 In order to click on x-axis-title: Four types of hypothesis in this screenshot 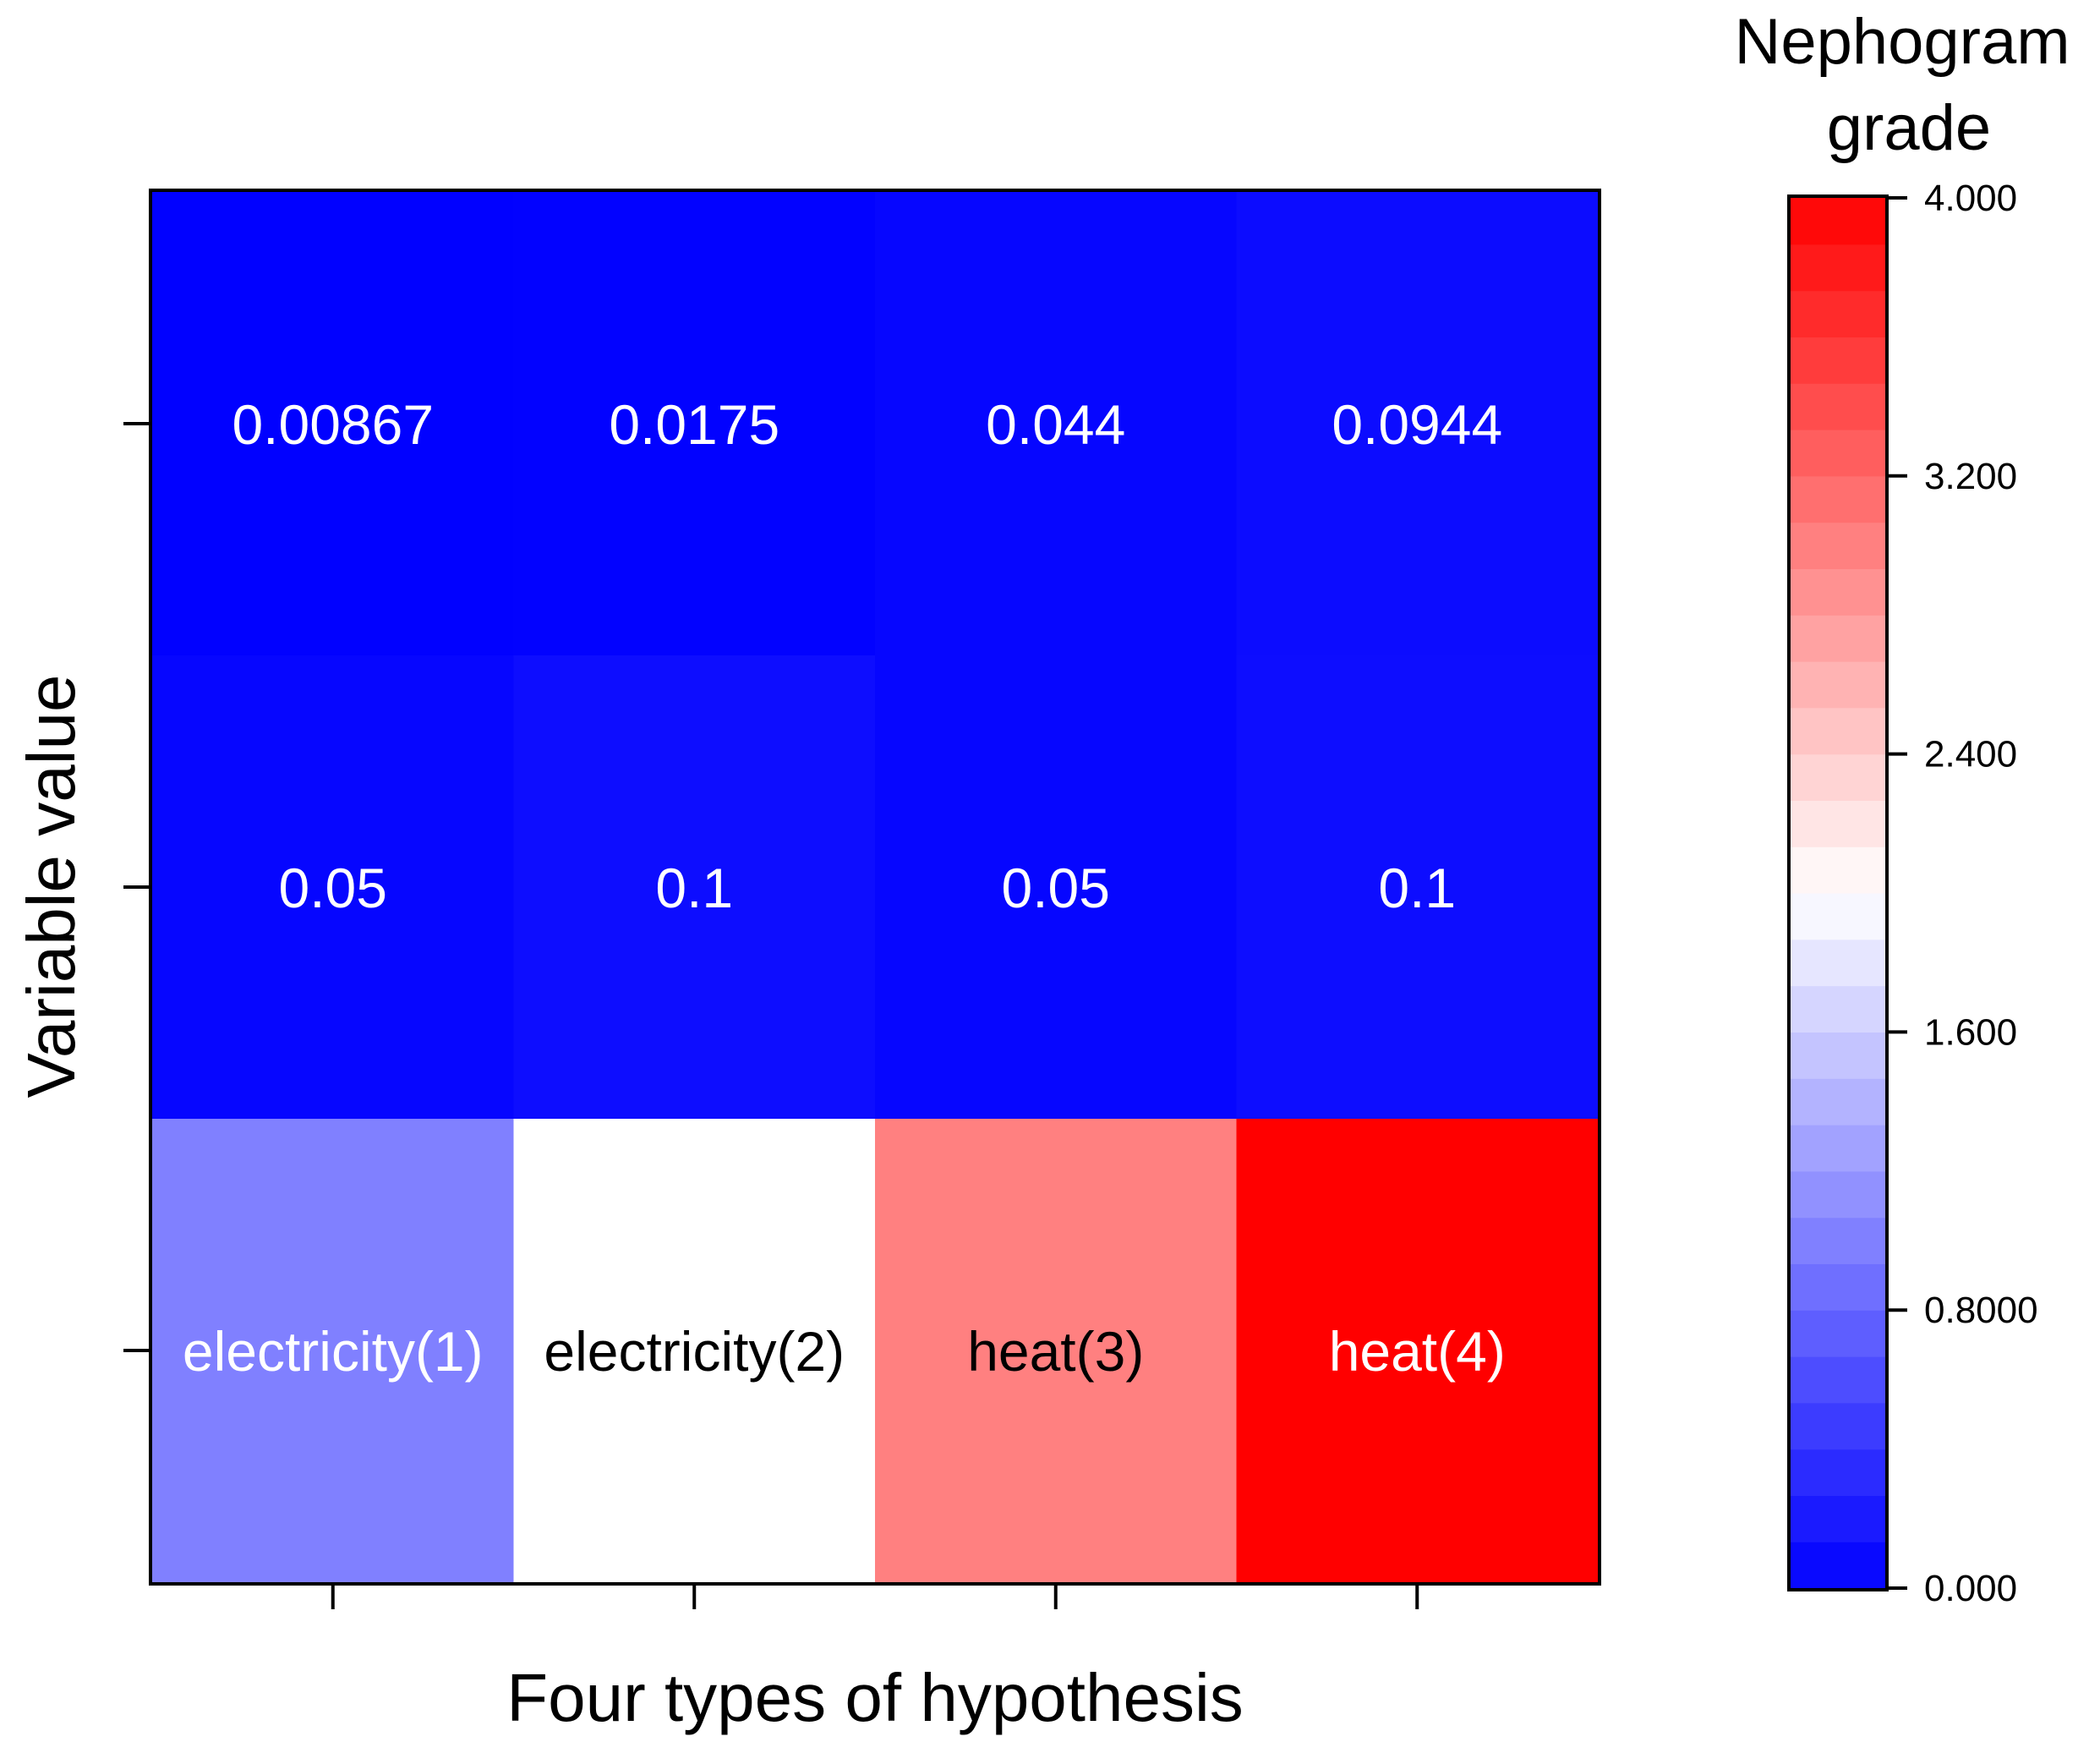, I will do `click(875, 1697)`.